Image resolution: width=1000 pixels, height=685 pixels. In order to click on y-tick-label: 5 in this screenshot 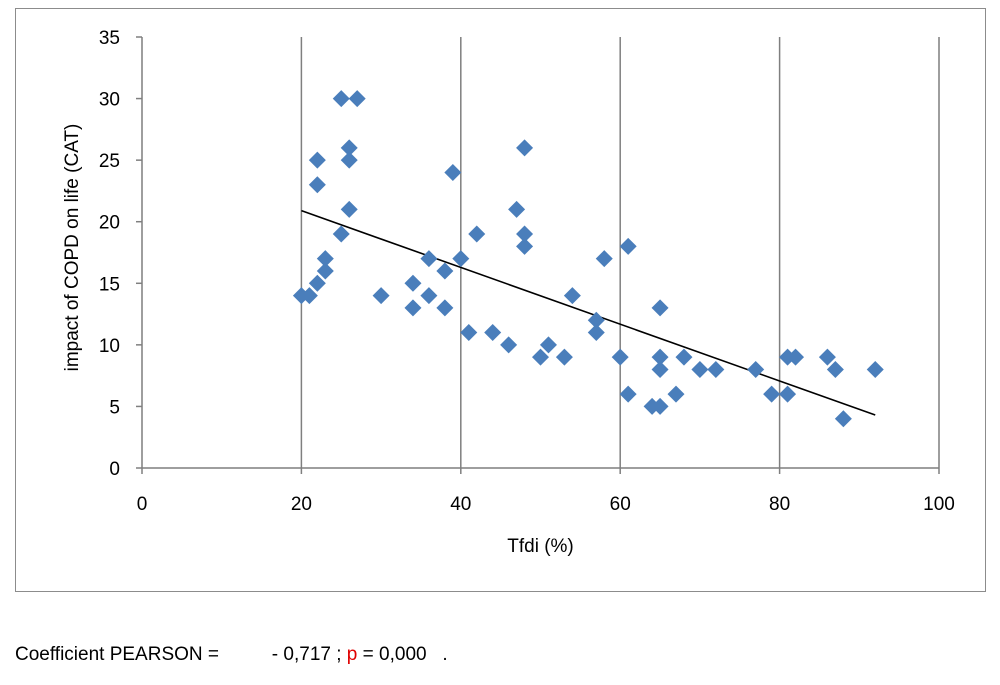, I will do `click(114, 407)`.